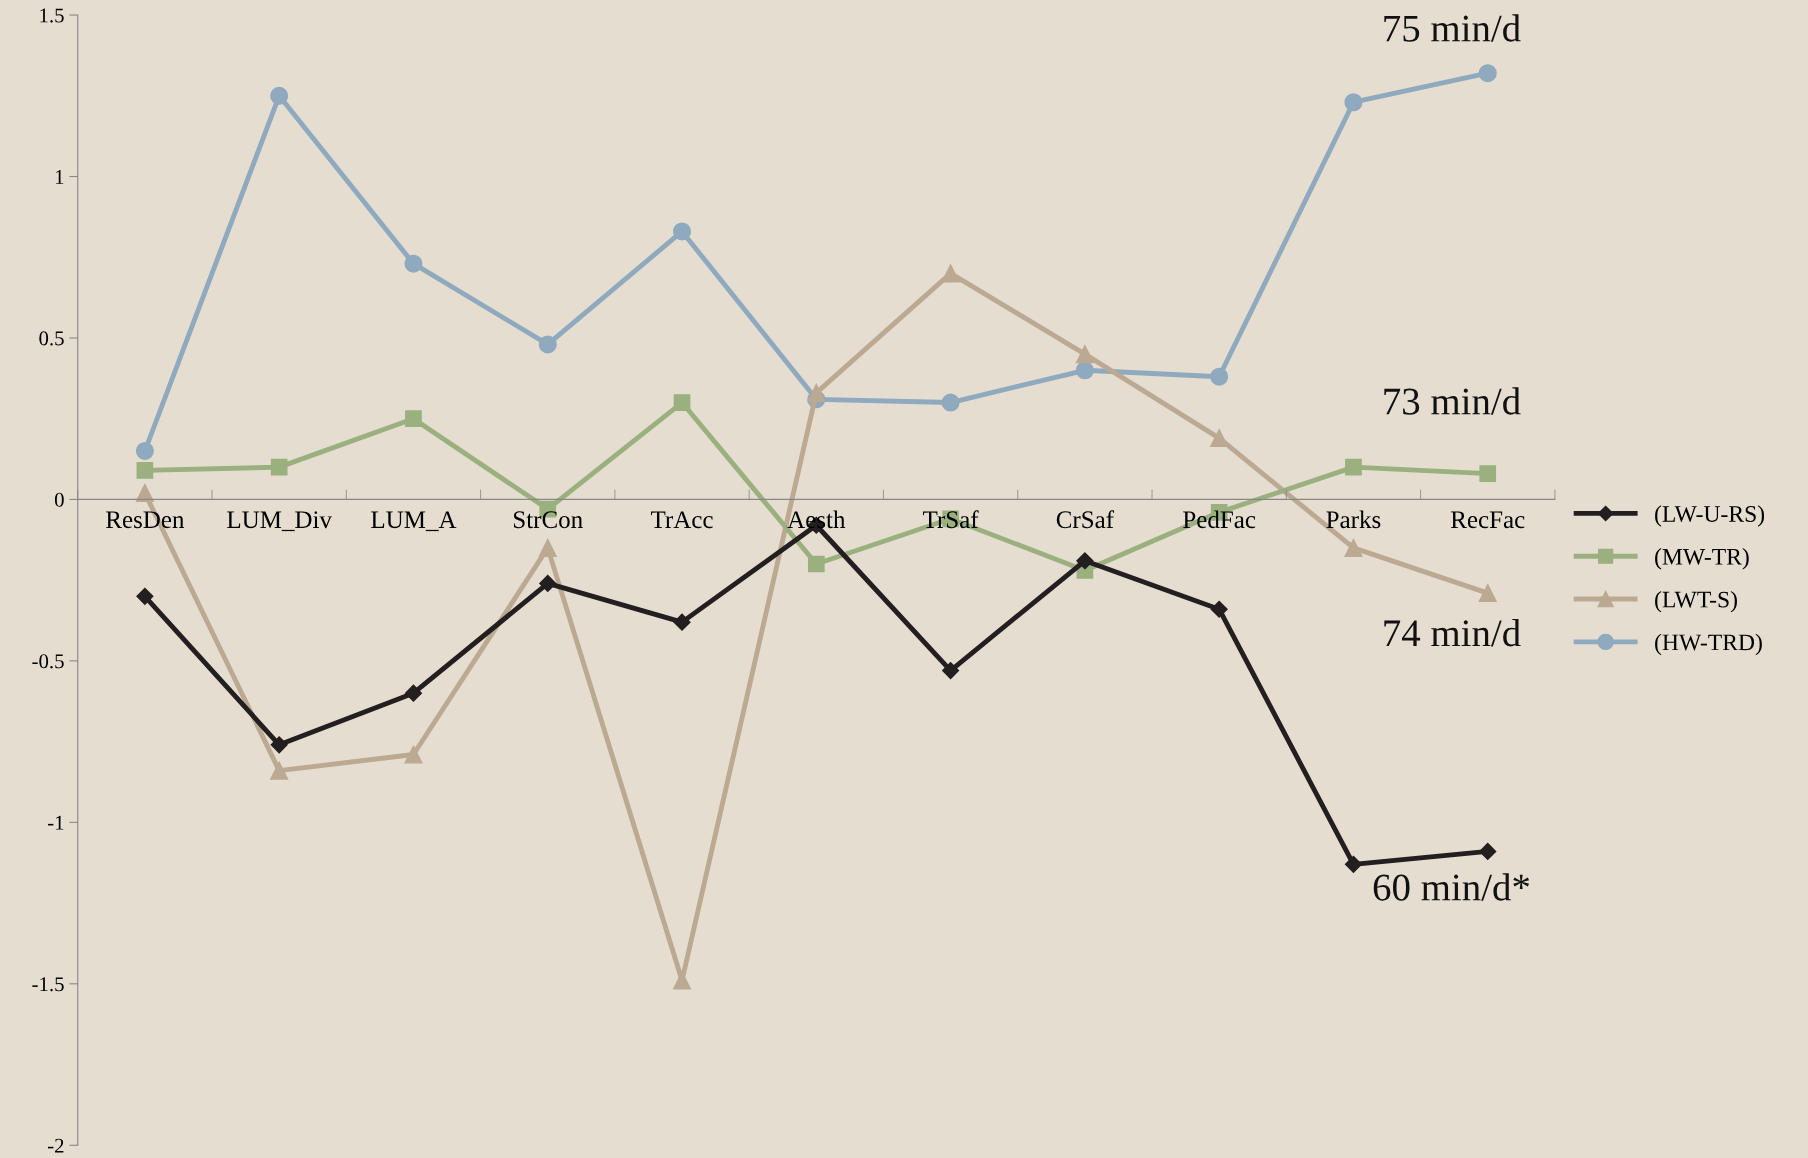 The width and height of the screenshot is (1808, 1158). Describe the element at coordinates (1708, 644) in the screenshot. I see `legend-label: (HW-TRD)` at that location.